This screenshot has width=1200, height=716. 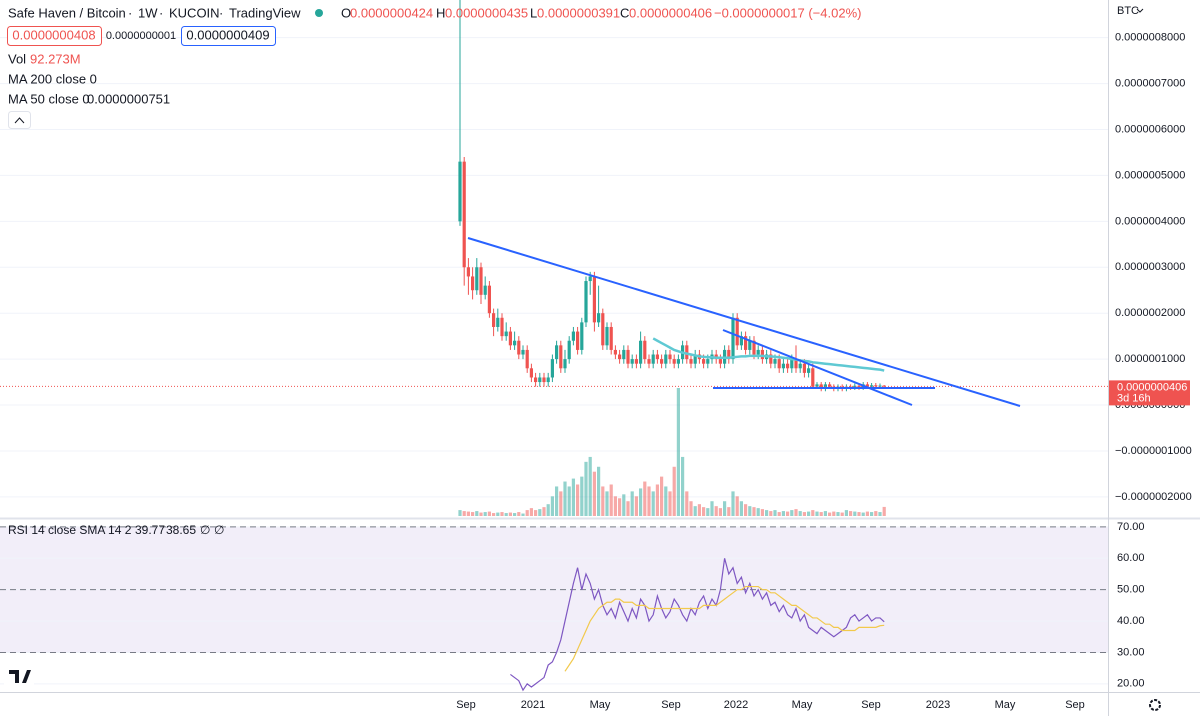 What do you see at coordinates (600, 705) in the screenshot?
I see `x-tick-label: May` at bounding box center [600, 705].